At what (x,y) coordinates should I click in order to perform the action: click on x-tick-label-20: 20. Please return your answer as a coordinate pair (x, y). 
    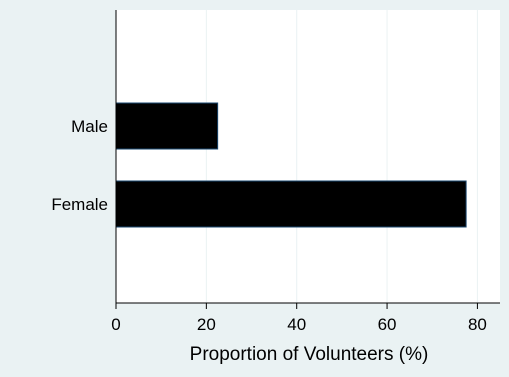
    Looking at the image, I should click on (206, 324).